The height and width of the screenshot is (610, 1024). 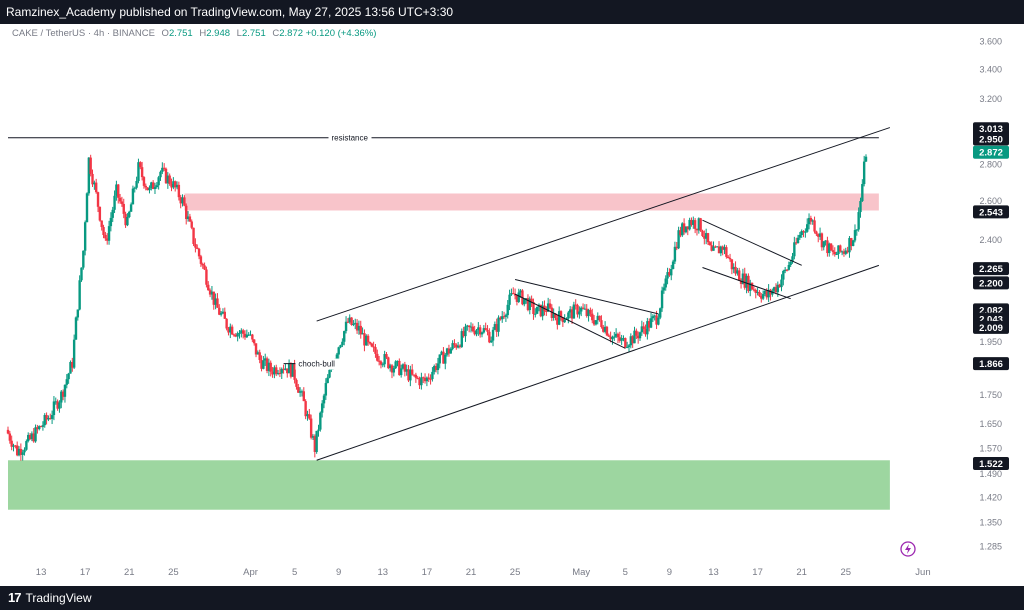 I want to click on price-badge-label: 1.522, so click(x=991, y=464).